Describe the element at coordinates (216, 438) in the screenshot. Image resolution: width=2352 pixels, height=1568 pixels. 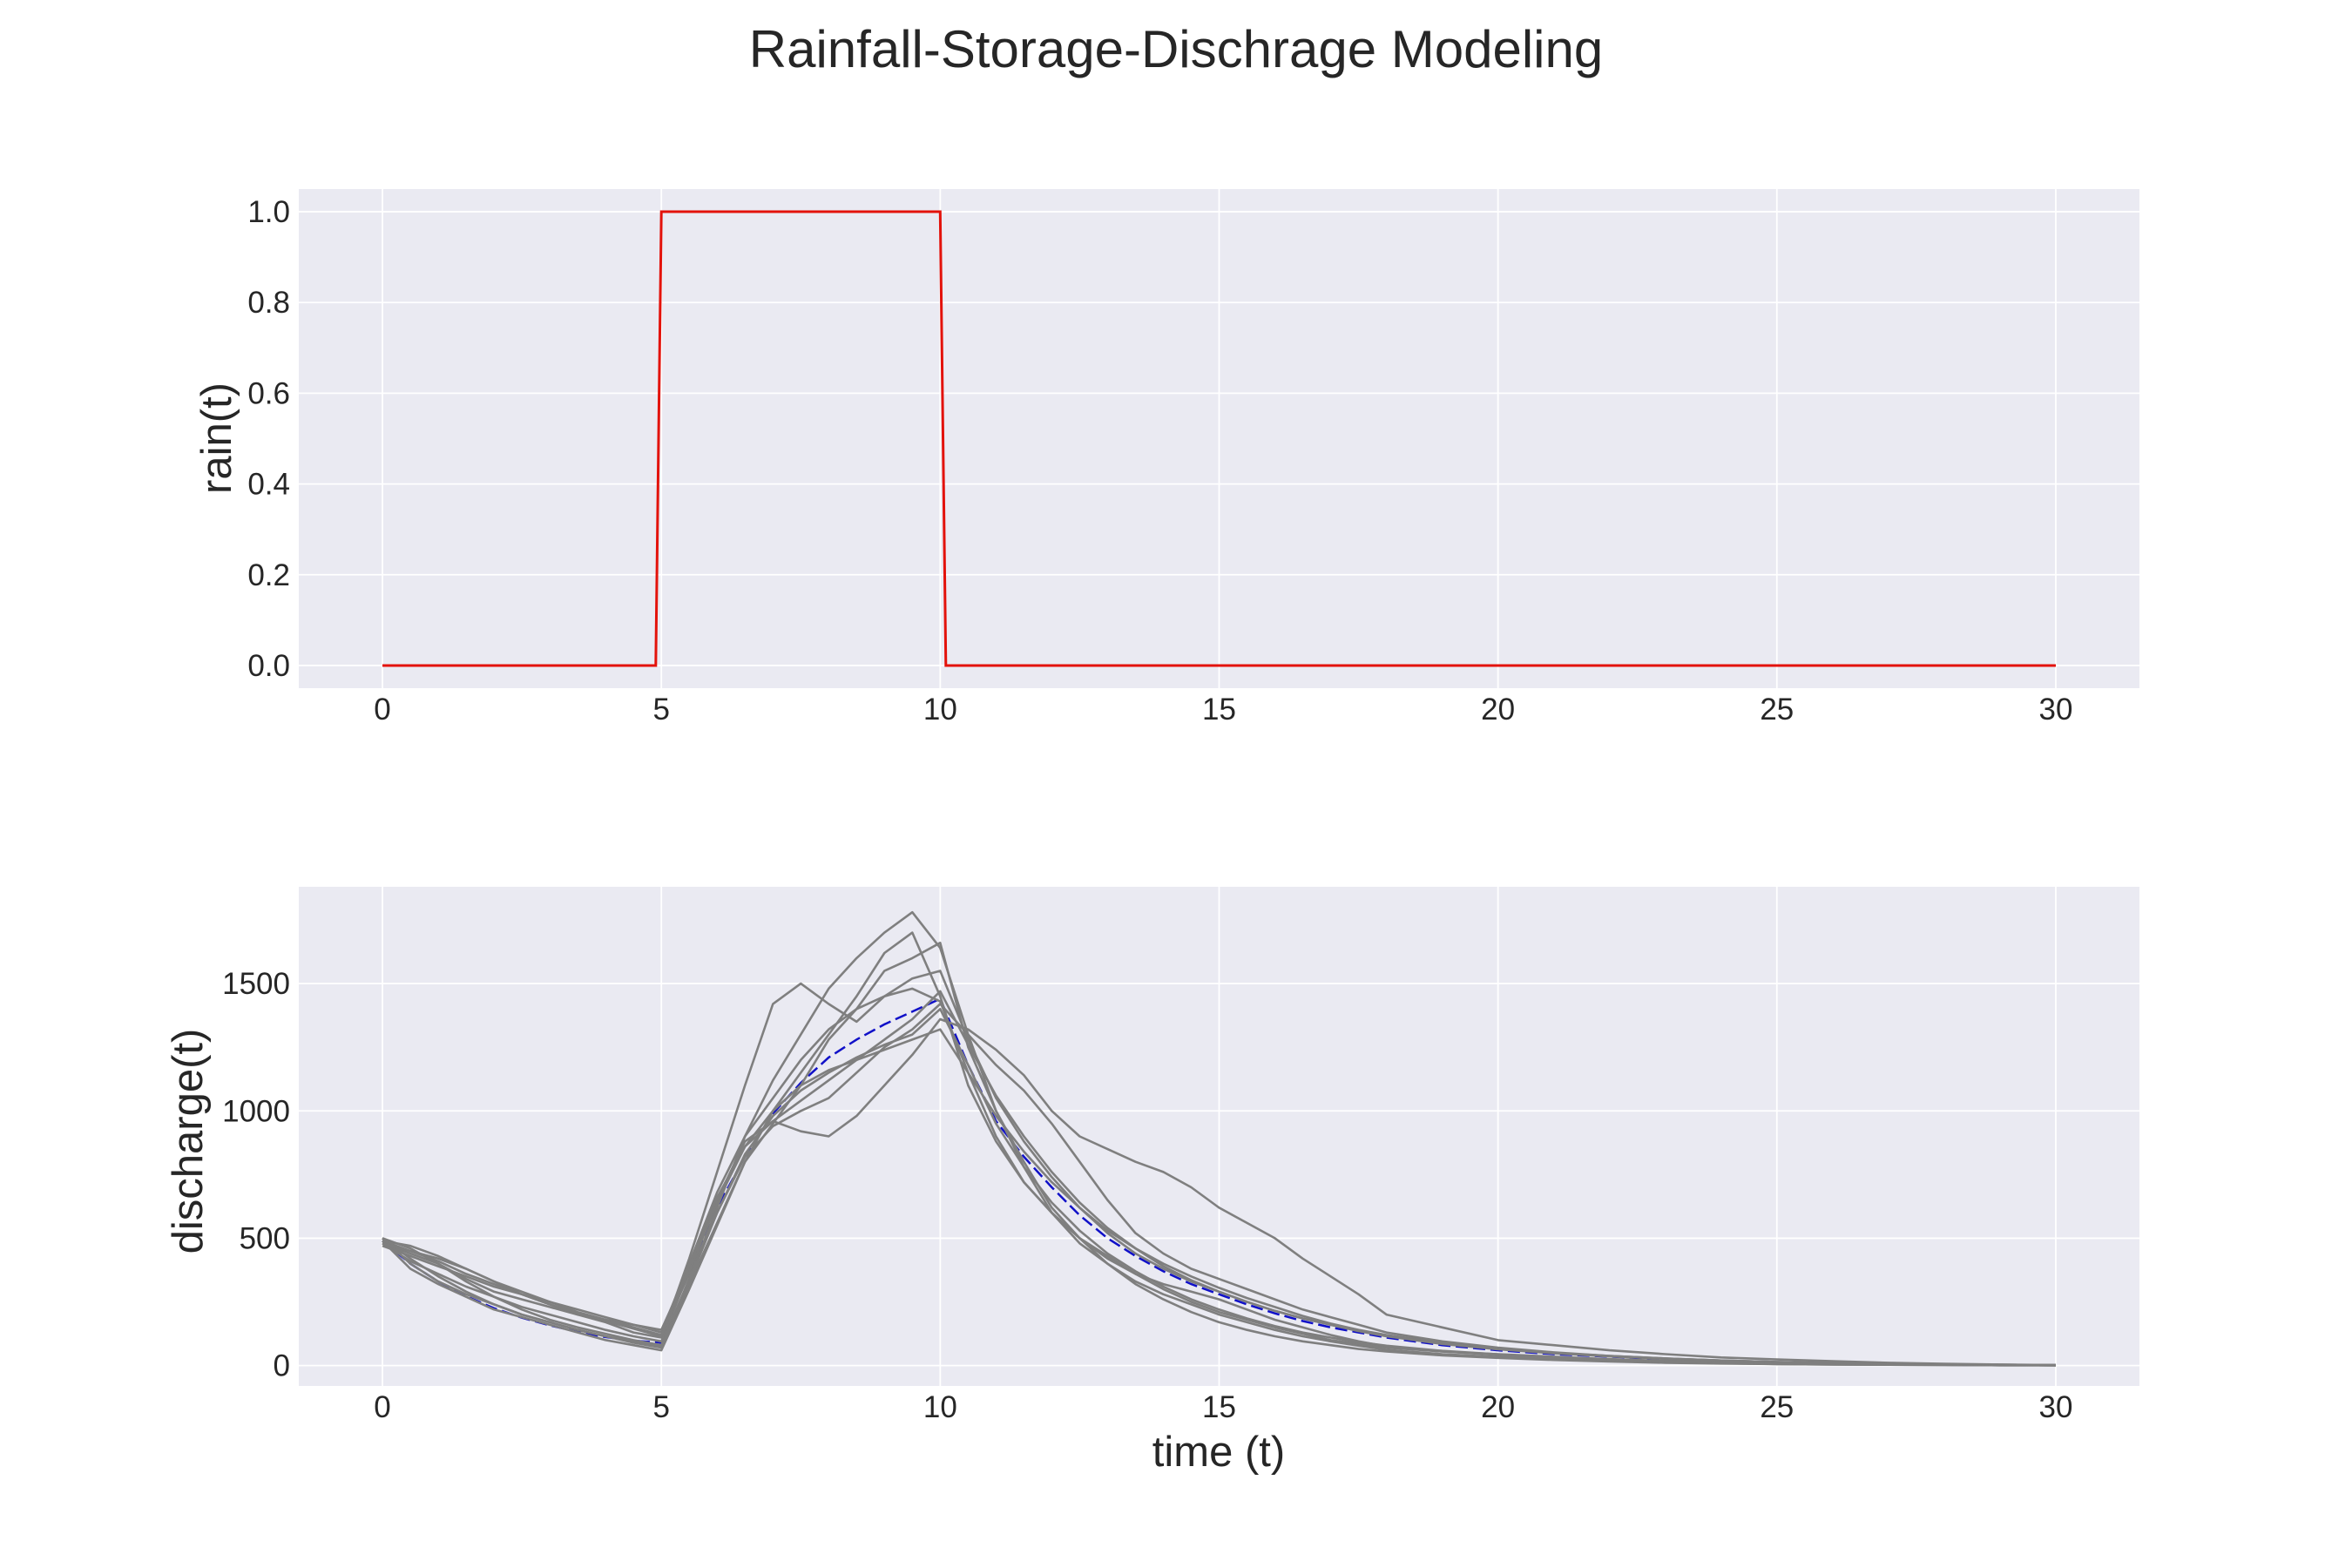
I see `rain-y-axis-label: rain(t)` at that location.